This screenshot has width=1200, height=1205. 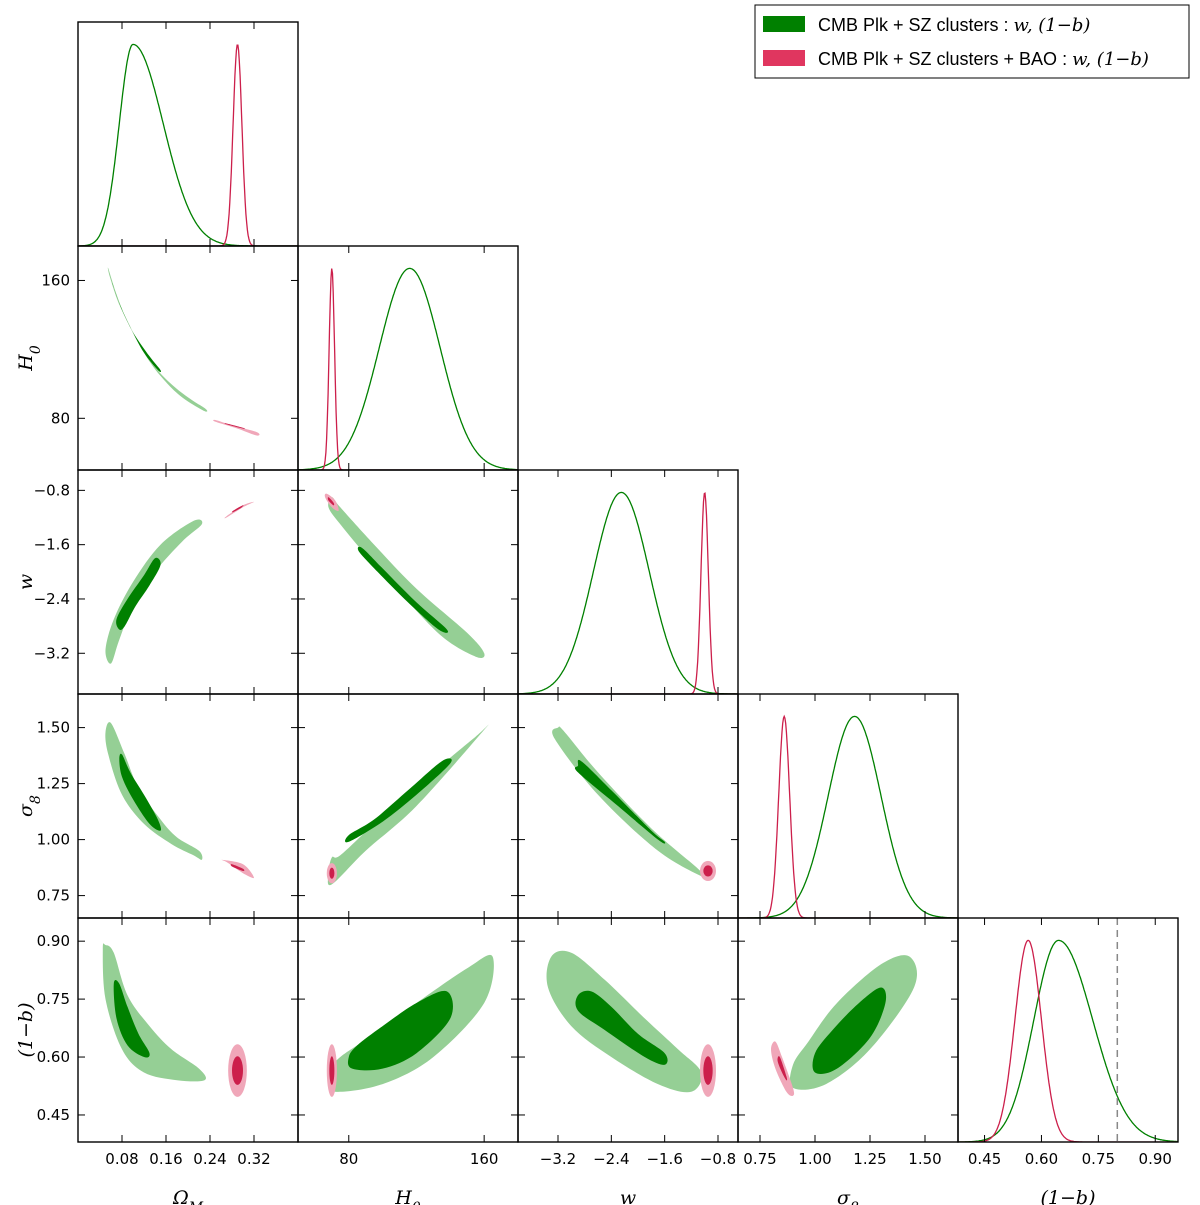 What do you see at coordinates (52, 653) in the screenshot?
I see `y-tick-label: −3.2` at bounding box center [52, 653].